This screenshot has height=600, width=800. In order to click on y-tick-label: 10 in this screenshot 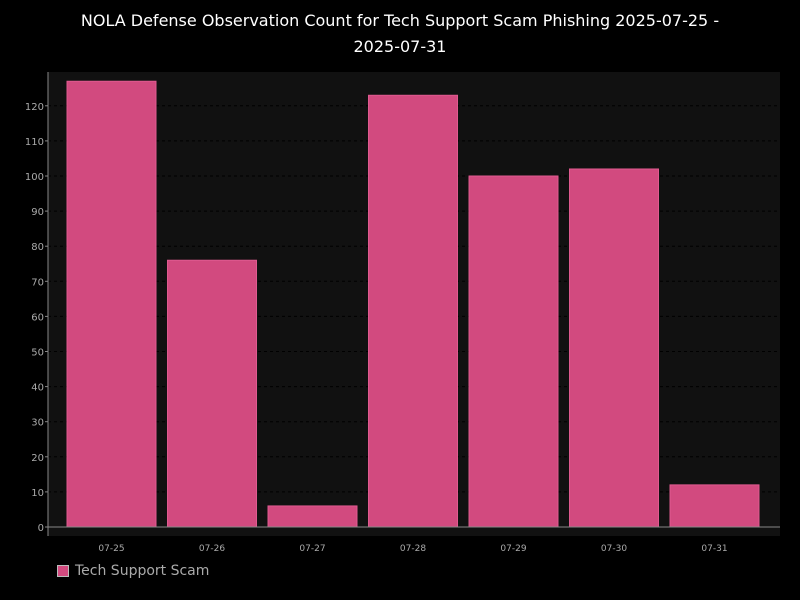, I will do `click(37, 493)`.